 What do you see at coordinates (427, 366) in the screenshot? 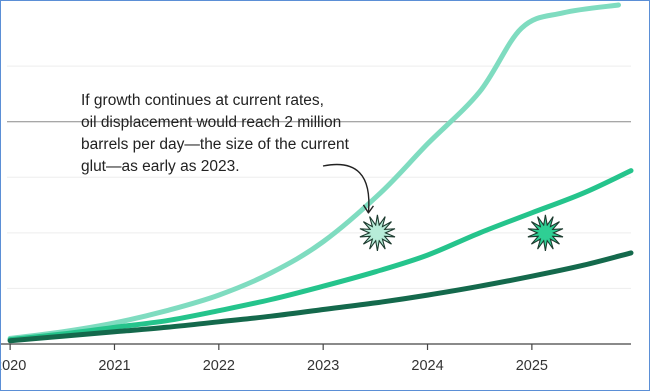
I see `x-tick-label: 2024` at bounding box center [427, 366].